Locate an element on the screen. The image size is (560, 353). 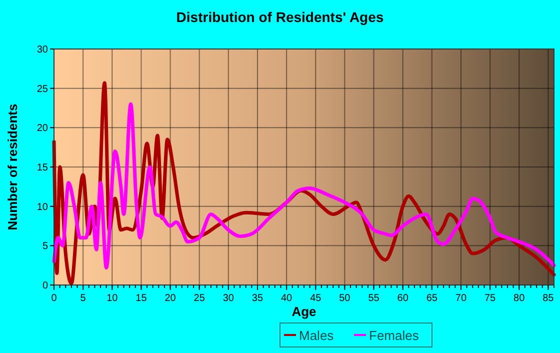
x-tick-label: 5 is located at coordinates (83, 298).